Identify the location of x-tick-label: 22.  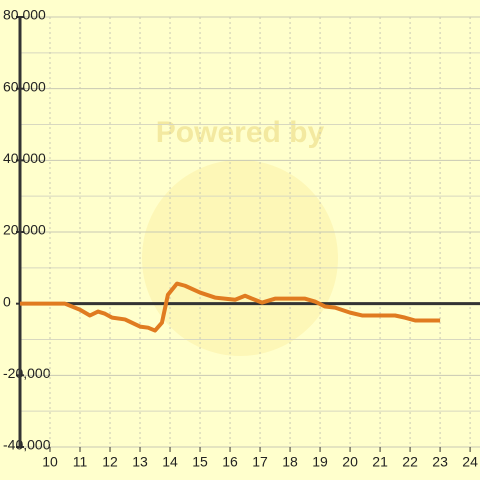
(410, 462).